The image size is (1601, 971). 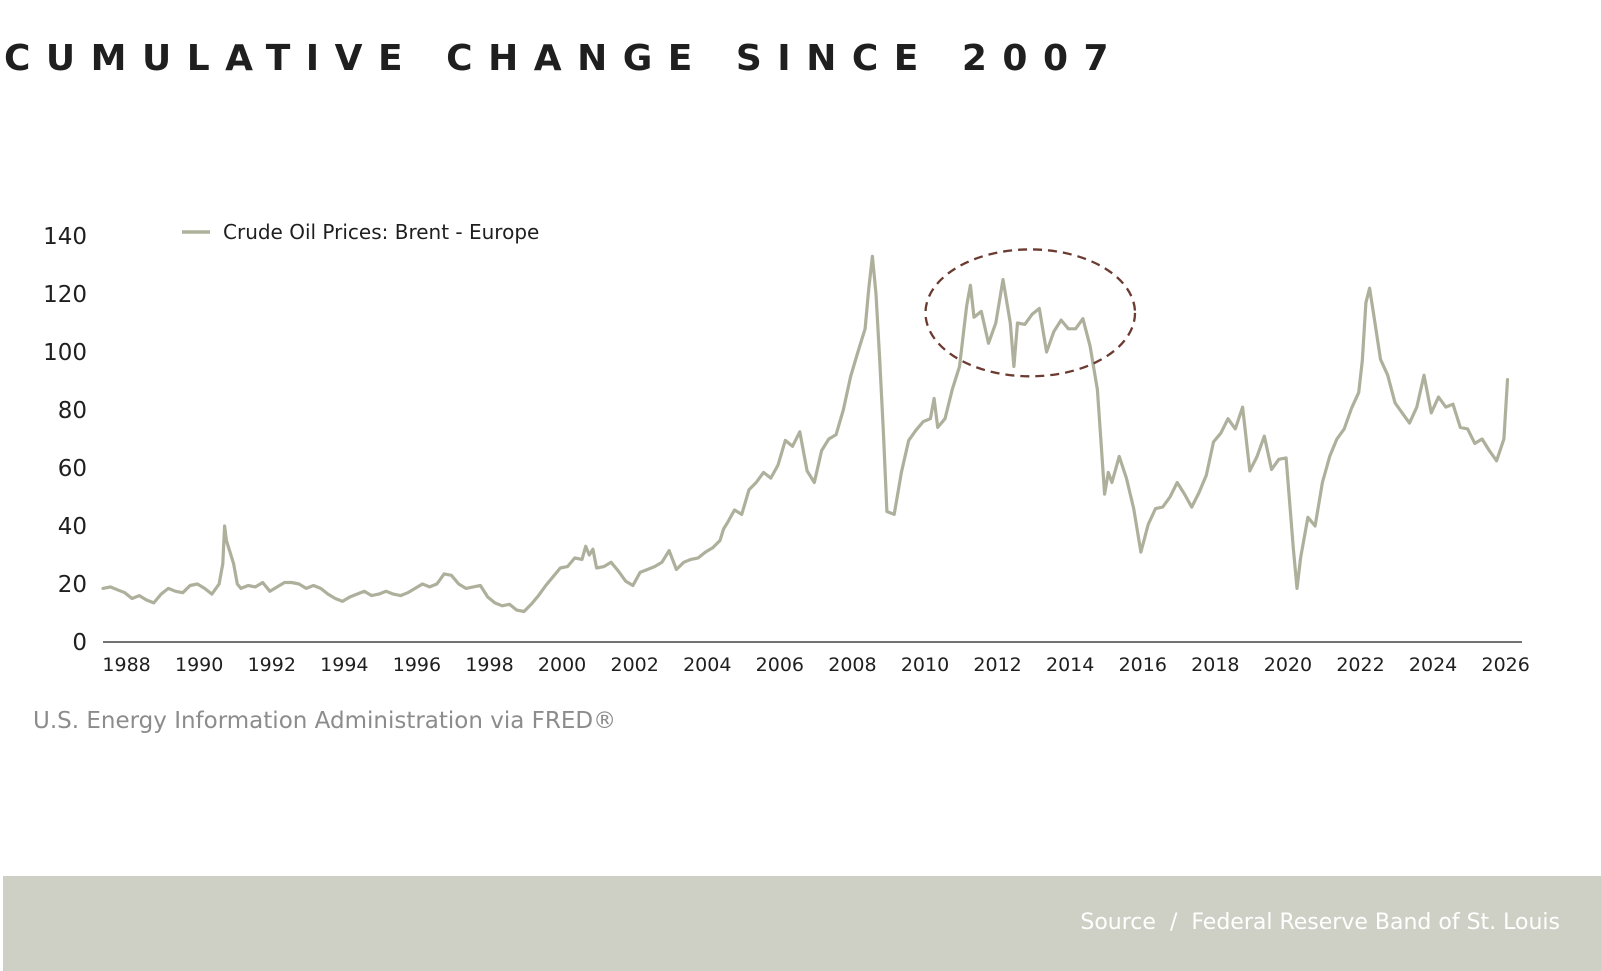 What do you see at coordinates (1030, 313) in the screenshot?
I see `highlight-ellipse` at bounding box center [1030, 313].